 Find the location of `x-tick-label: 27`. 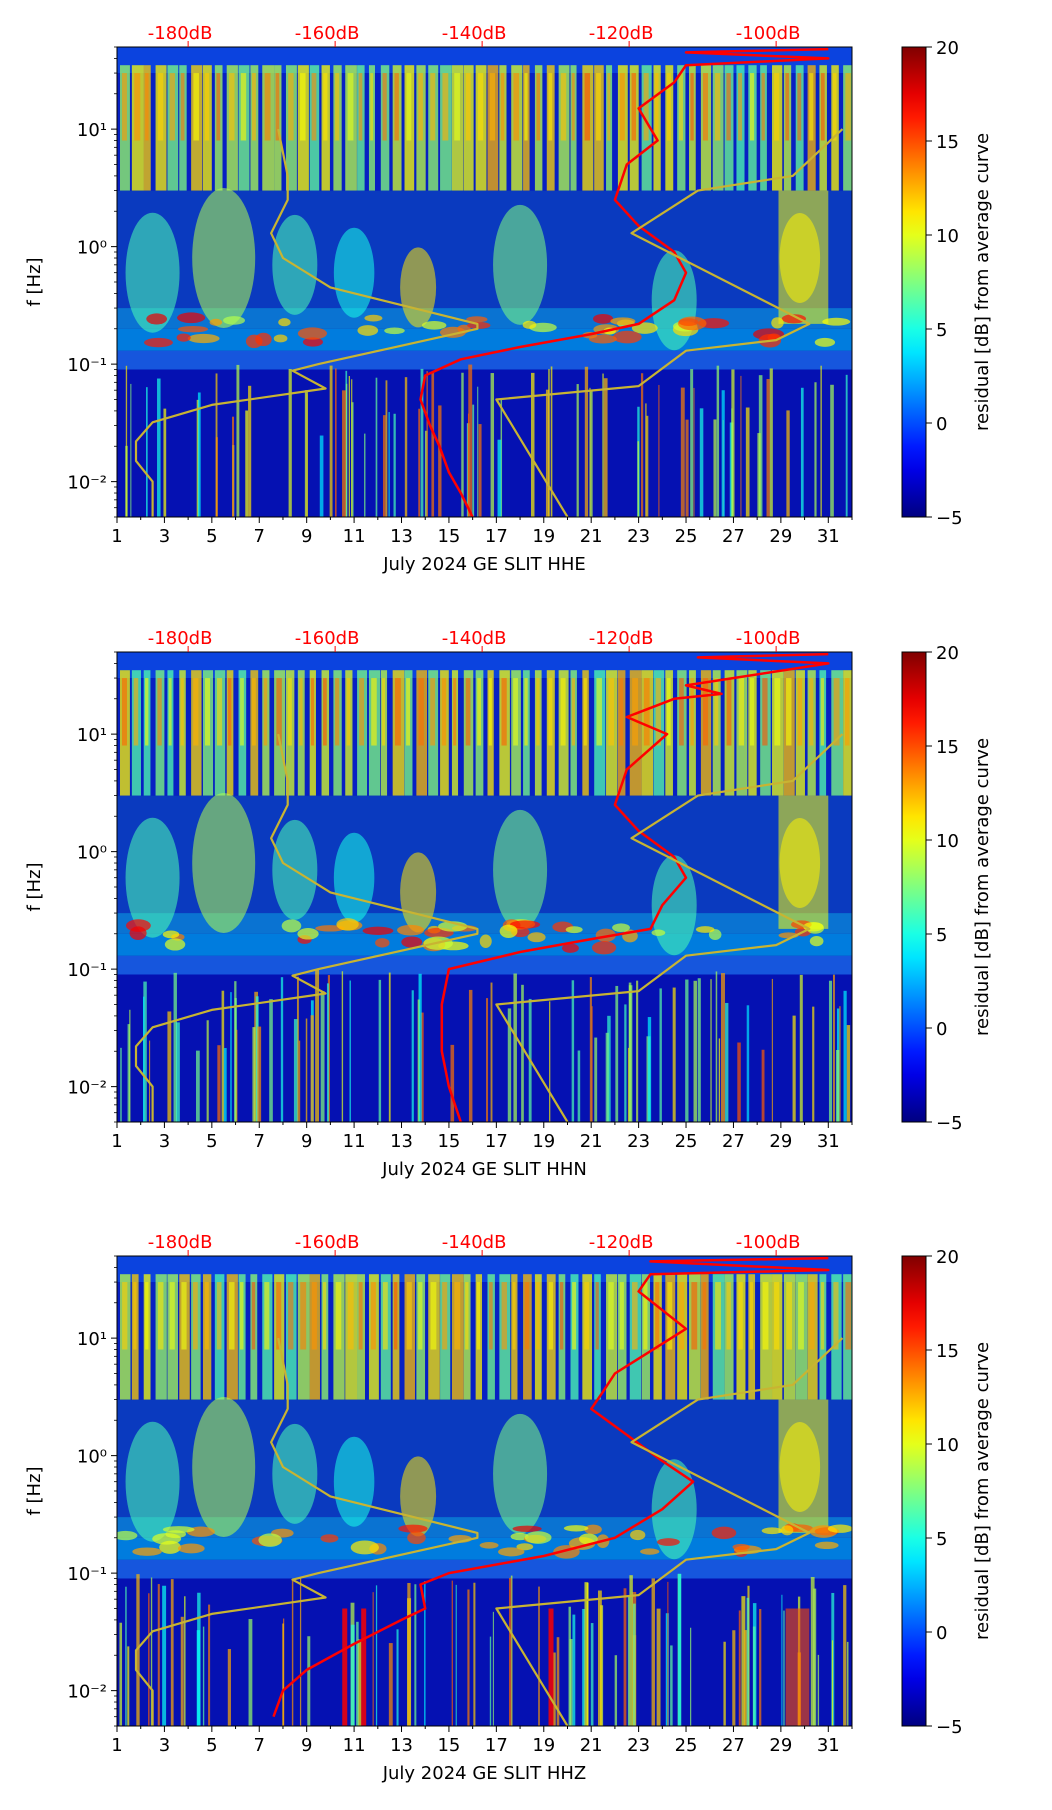

x-tick-label: 27 is located at coordinates (733, 1745).